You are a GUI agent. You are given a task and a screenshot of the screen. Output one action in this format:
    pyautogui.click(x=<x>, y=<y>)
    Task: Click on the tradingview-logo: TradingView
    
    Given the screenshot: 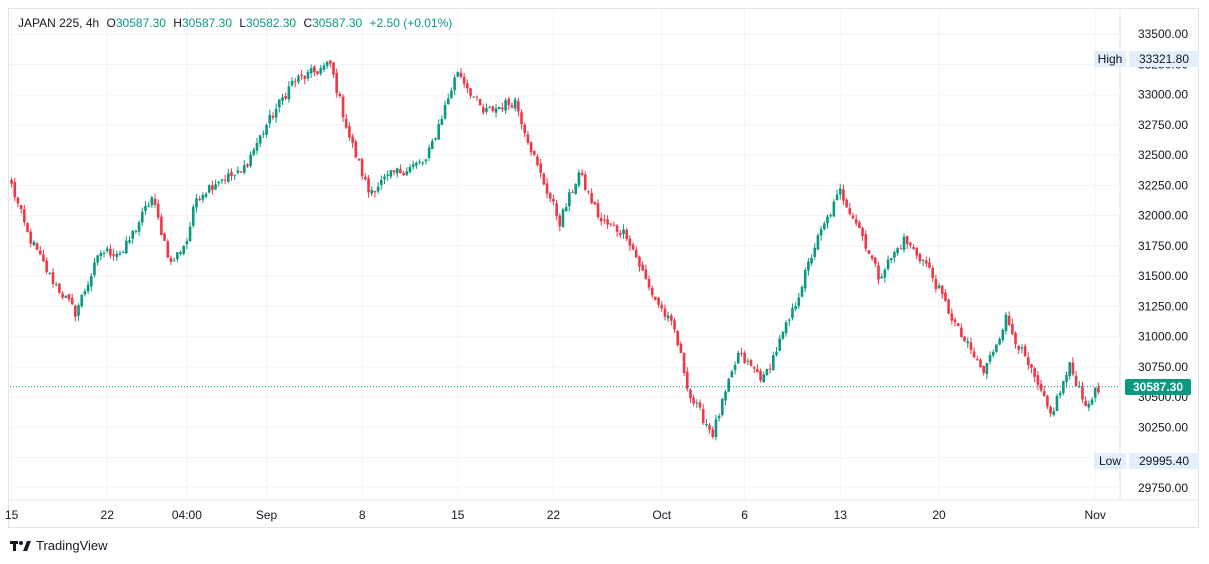 What is the action you would take?
    pyautogui.click(x=59, y=545)
    